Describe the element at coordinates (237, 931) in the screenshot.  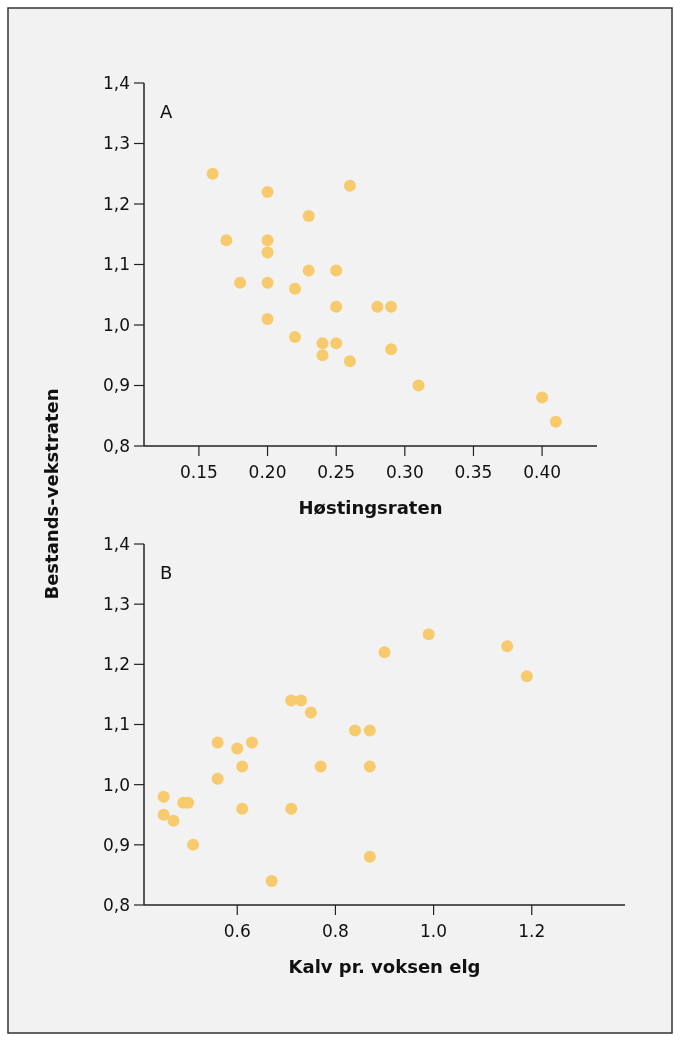
I see `x-tick-label: 0.6` at that location.